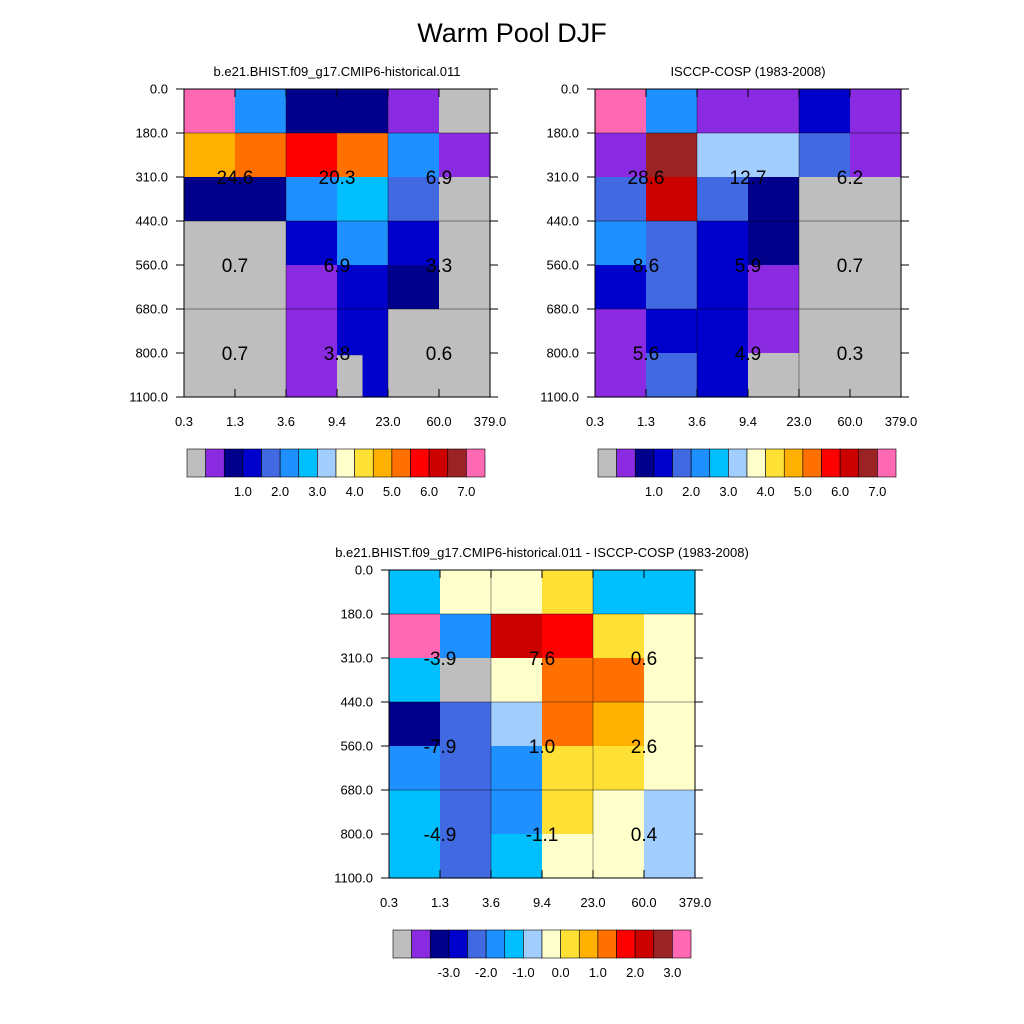  What do you see at coordinates (490, 421) in the screenshot?
I see `x-tick-label: 379.0` at bounding box center [490, 421].